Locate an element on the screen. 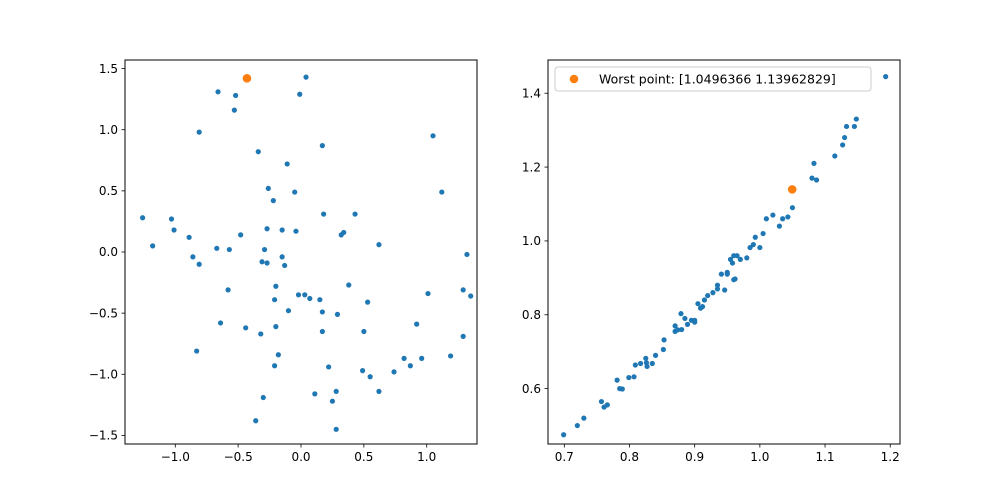 The image size is (1000, 500). left-y-tick-label: 0.5 is located at coordinates (108, 191).